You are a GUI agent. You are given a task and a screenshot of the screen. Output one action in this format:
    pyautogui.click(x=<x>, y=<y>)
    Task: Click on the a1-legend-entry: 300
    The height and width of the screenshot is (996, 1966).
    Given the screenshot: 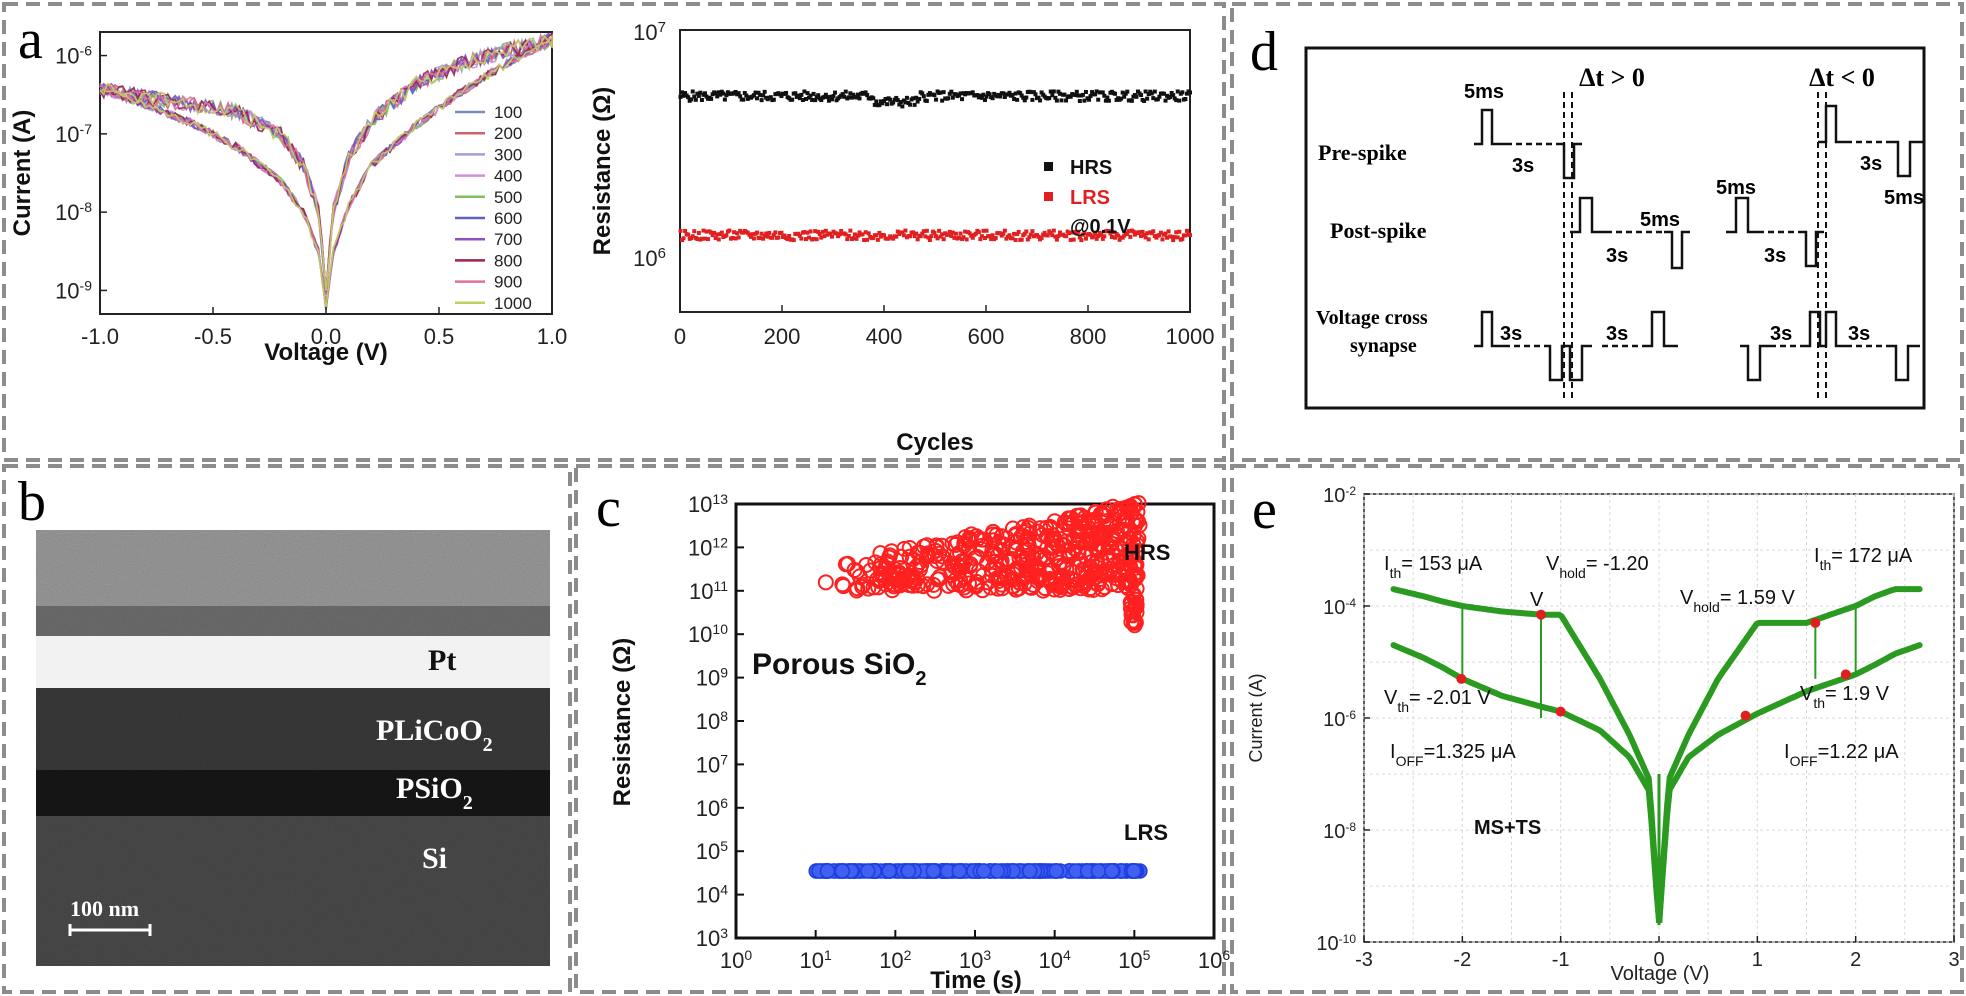 What is the action you would take?
    pyautogui.click(x=508, y=154)
    